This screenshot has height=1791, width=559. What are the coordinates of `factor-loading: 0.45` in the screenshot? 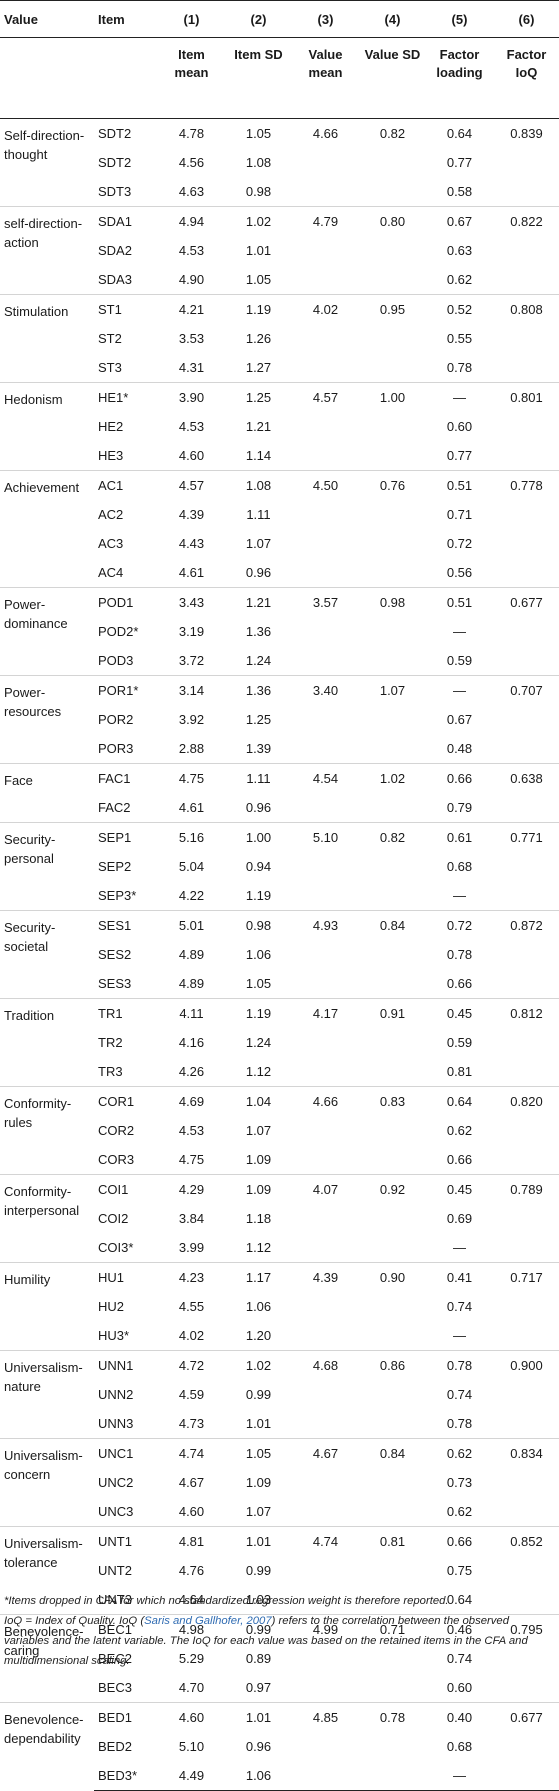 It's located at (459, 1013).